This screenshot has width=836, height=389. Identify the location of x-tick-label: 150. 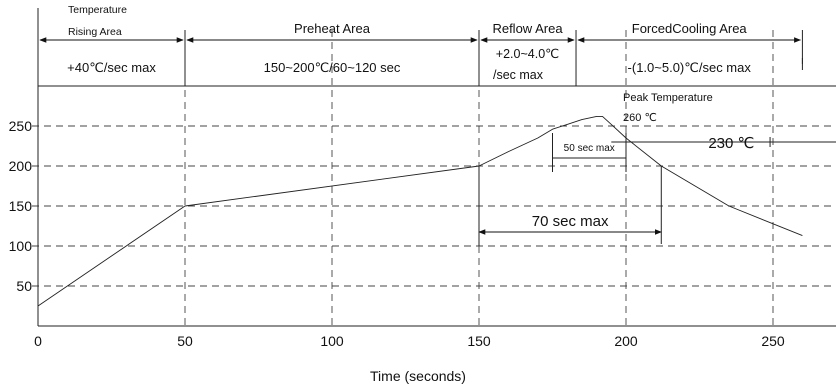
(479, 341).